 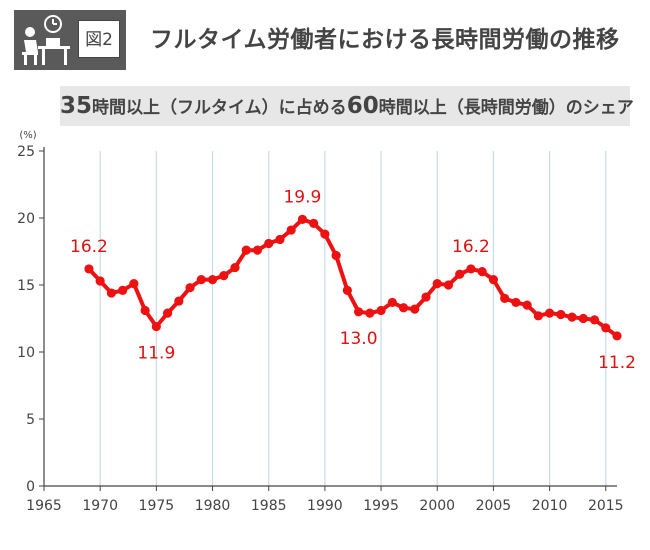 I want to click on data-label-2016: 11.2, so click(x=617, y=363).